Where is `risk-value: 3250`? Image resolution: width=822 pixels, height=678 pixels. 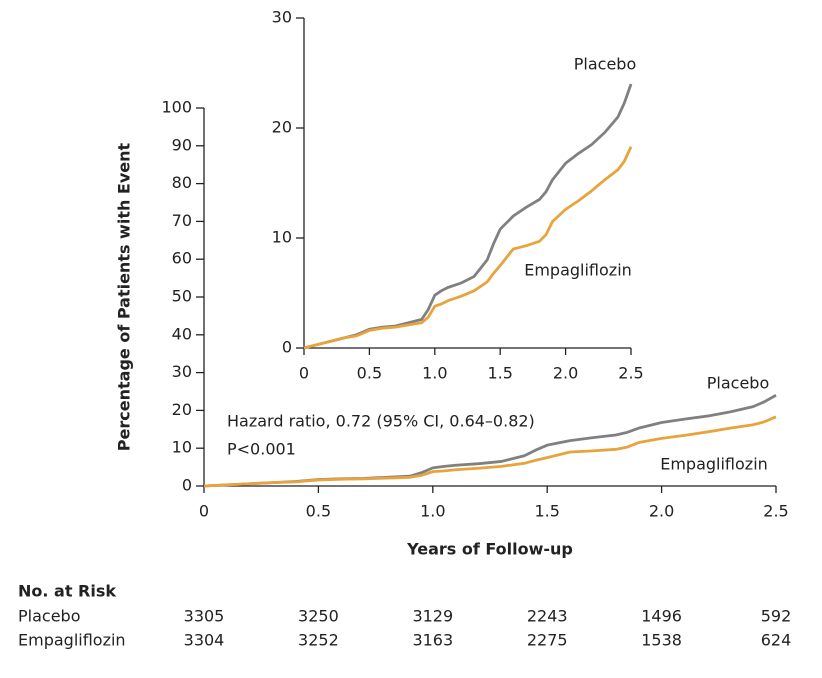
risk-value: 3250 is located at coordinates (318, 616).